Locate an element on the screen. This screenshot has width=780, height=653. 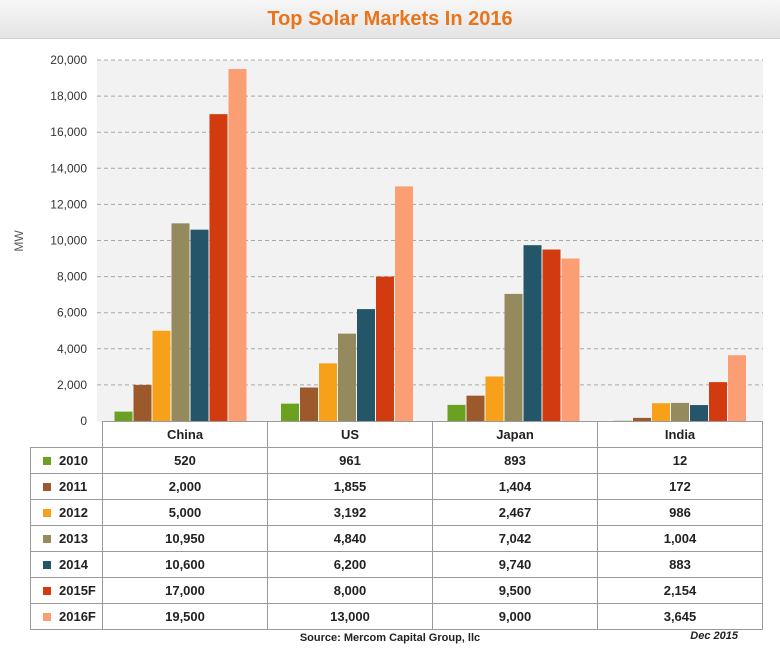
bar-japan-2014 is located at coordinates (532, 333).